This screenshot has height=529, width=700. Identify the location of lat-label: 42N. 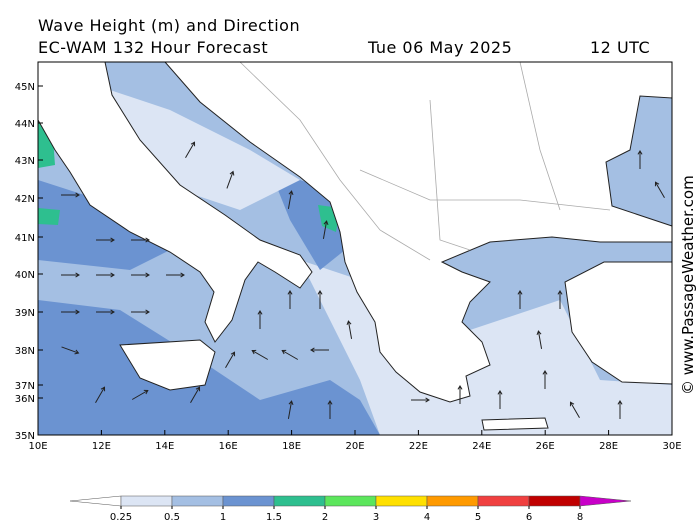
(25, 199).